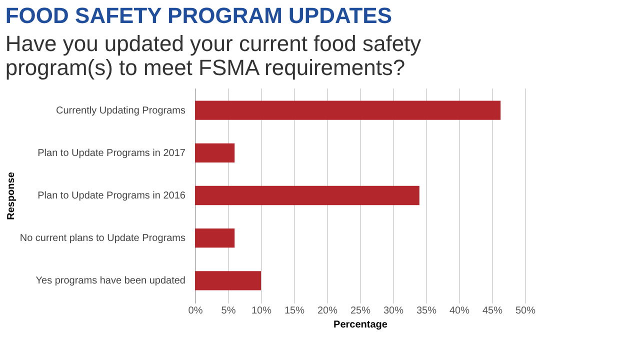 This screenshot has width=640, height=360. What do you see at coordinates (228, 311) in the screenshot?
I see `x-tick-label: 5%` at bounding box center [228, 311].